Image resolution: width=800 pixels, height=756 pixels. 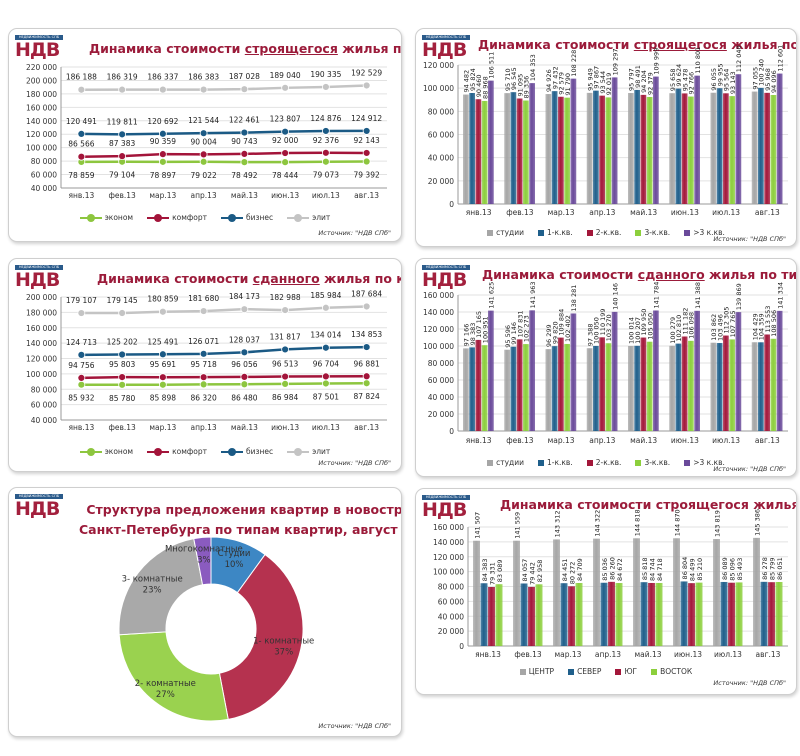 I want to click on legend-item: бизнес, so click(x=247, y=217).